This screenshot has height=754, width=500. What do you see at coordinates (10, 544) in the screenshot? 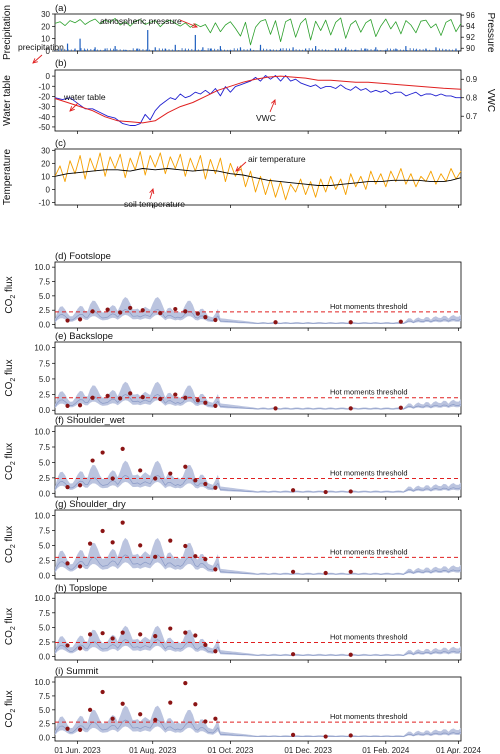
I see `ylabel-g: CO2 flux` at bounding box center [10, 544].